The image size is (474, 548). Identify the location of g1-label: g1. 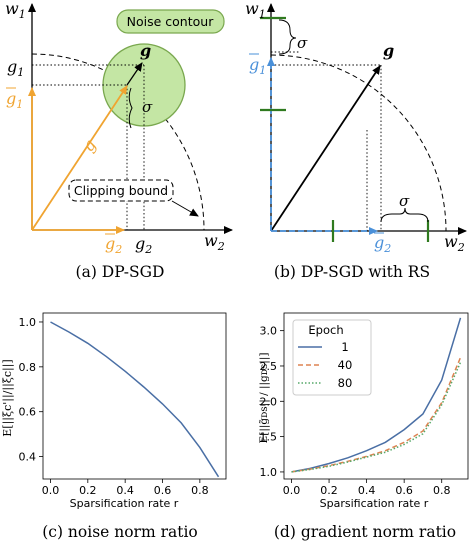
(15, 68).